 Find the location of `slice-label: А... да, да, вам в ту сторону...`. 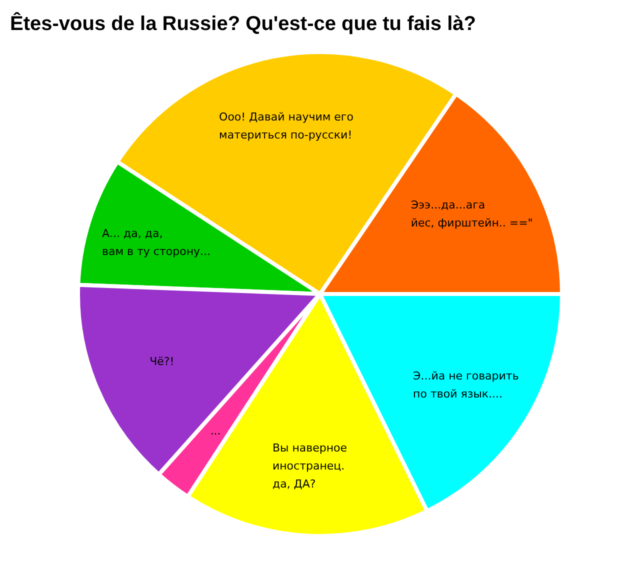

slice-label: А... да, да, вам в ту сторону... is located at coordinates (156, 242).